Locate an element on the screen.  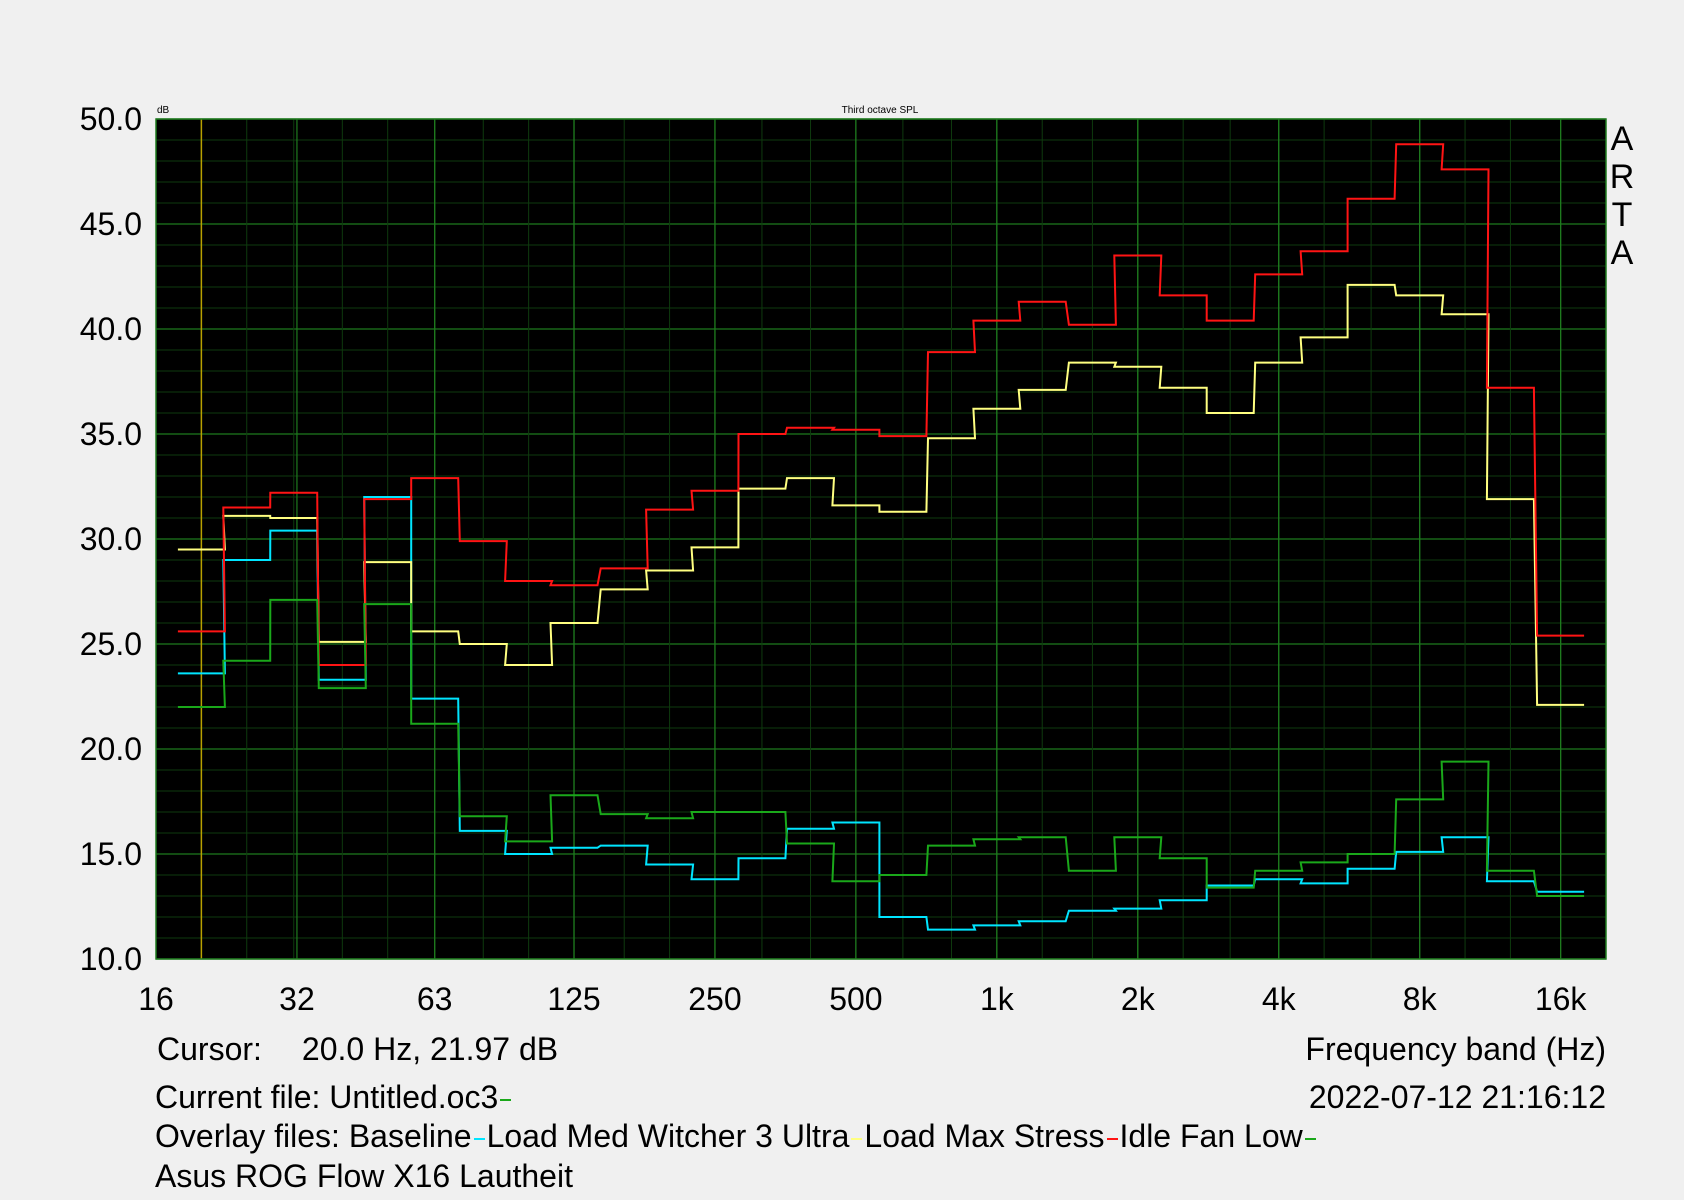
y-tick-labels: 50.0 45.0 40.0 35.0 30.0 25.0 20.0 15.0 10.0 is located at coordinates (111, 539).